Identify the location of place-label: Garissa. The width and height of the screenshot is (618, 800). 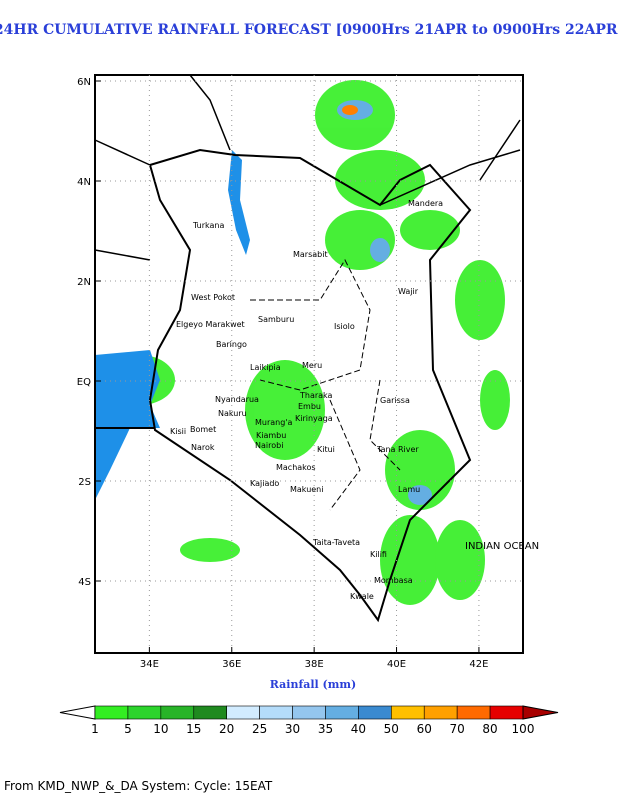
(395, 400).